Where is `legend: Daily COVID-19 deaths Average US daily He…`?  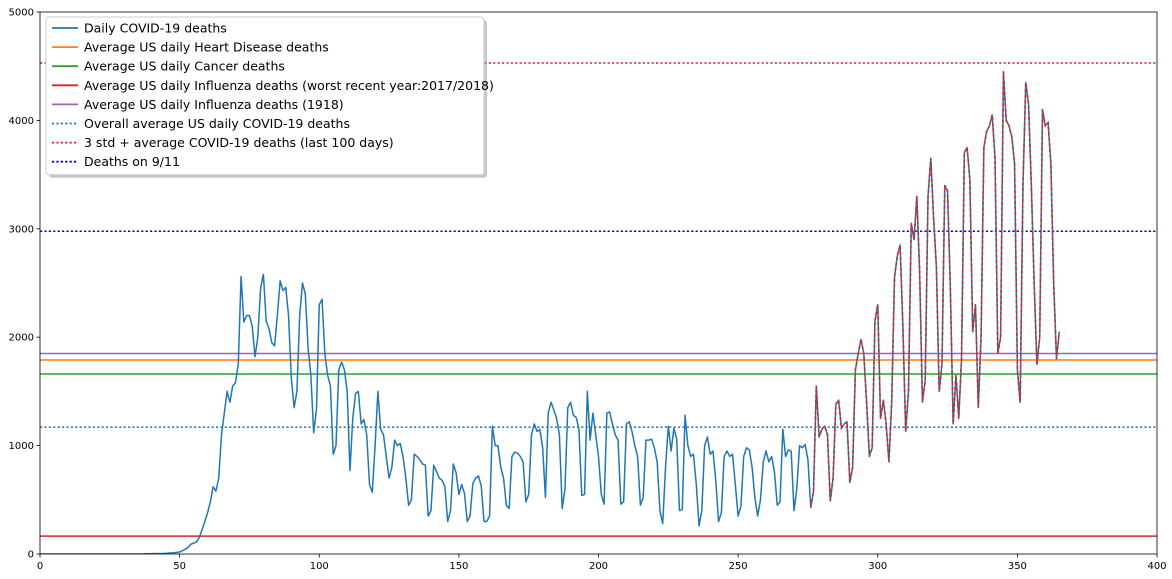 legend: Daily COVID-19 deaths Average US daily He… is located at coordinates (269, 97).